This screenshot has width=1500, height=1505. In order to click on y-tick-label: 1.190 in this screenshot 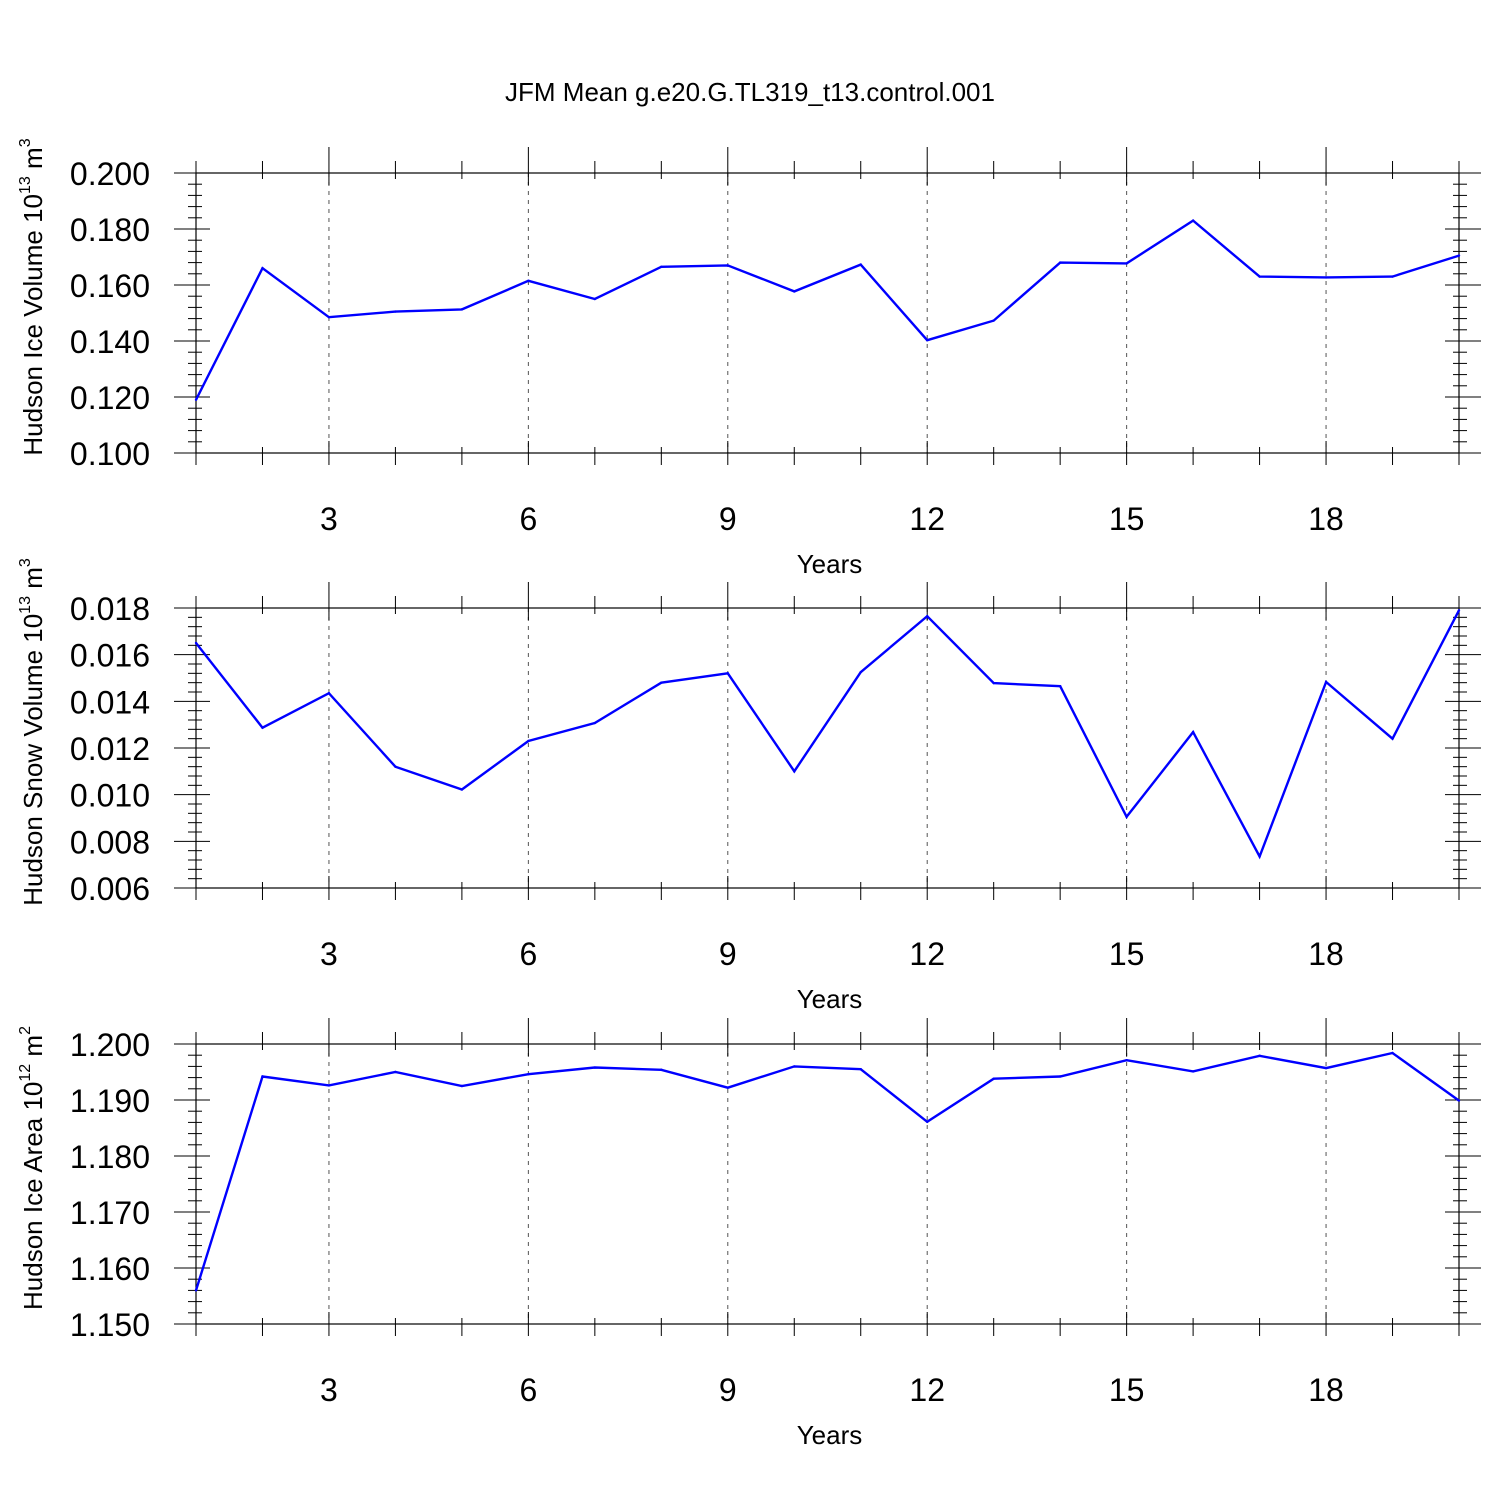, I will do `click(110, 1101)`.